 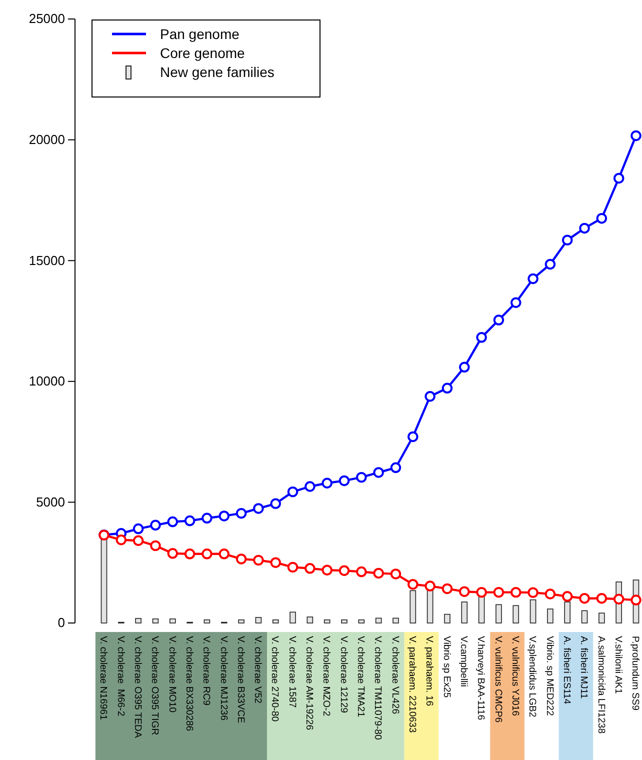 I want to click on x-tick-label: V. vulnificus YJ016, so click(x=515, y=676).